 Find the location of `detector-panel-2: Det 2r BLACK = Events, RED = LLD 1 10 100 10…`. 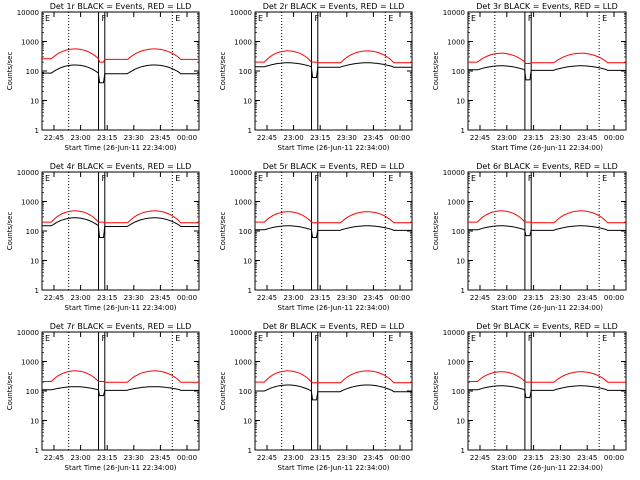

detector-panel-2: Det 2r BLACK = Events, RED = LLD 1 10 100 10… is located at coordinates (316, 77).